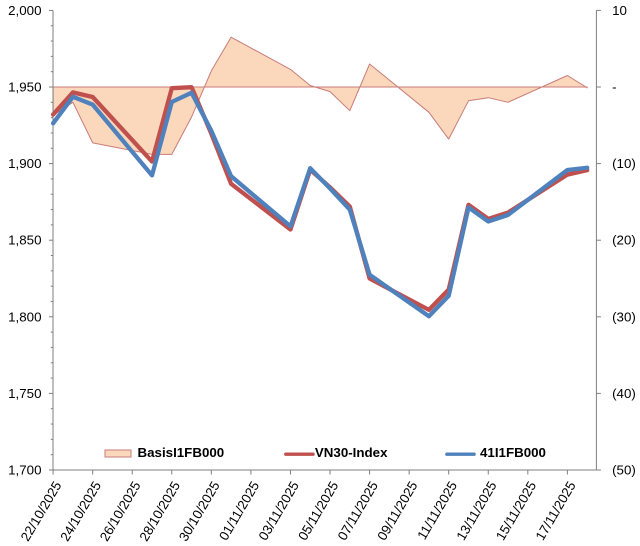 Image resolution: width=640 pixels, height=546 pixels. I want to click on svg-text: 10, so click(619, 10).